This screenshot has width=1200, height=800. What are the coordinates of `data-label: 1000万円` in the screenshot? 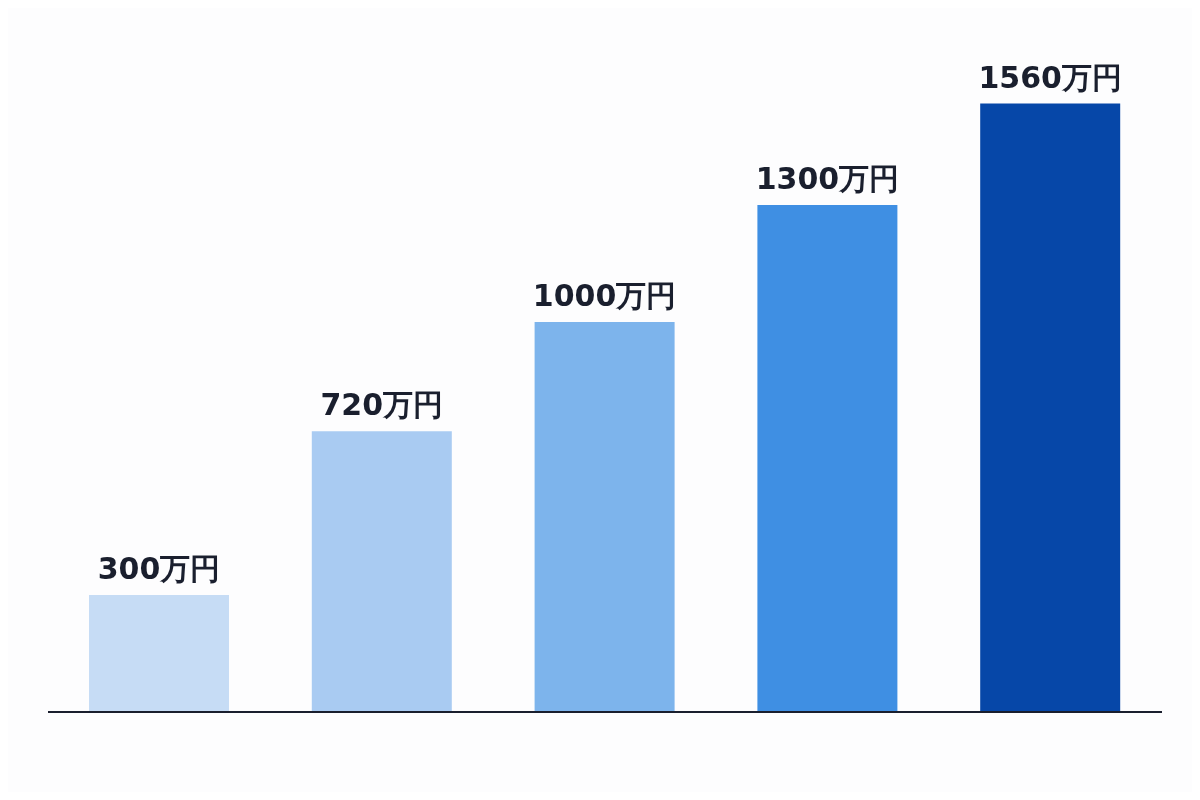 It's located at (604, 295).